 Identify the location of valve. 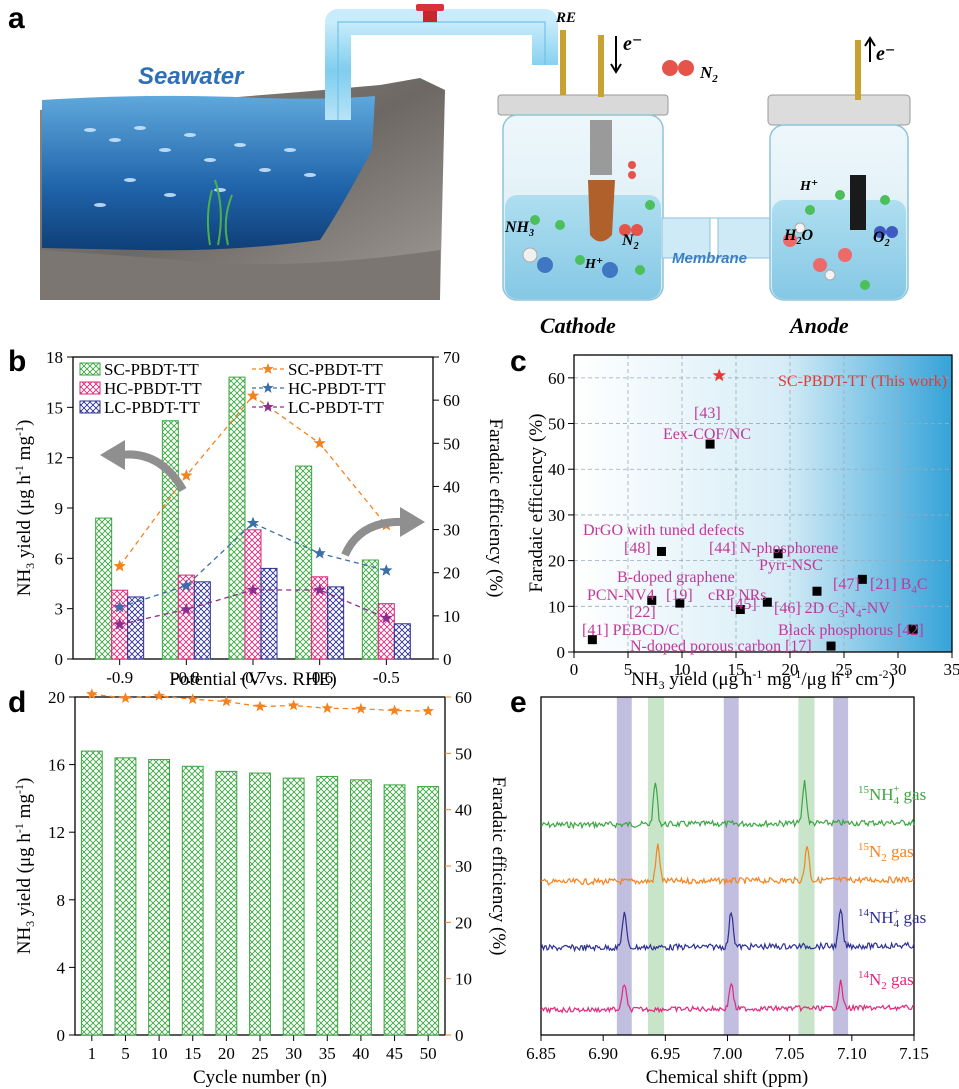
(430, 16).